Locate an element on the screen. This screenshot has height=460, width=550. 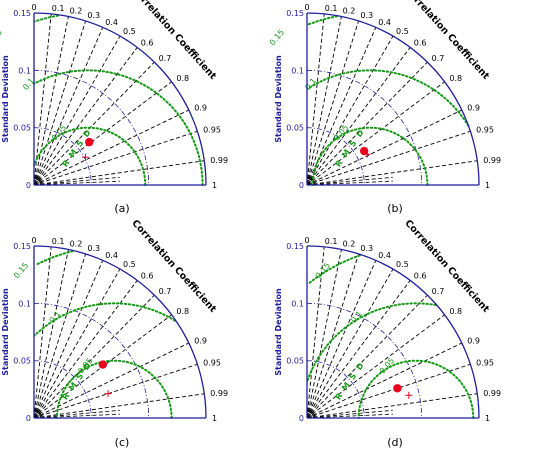
correlation-tick-label: 0.6 is located at coordinates (147, 276).